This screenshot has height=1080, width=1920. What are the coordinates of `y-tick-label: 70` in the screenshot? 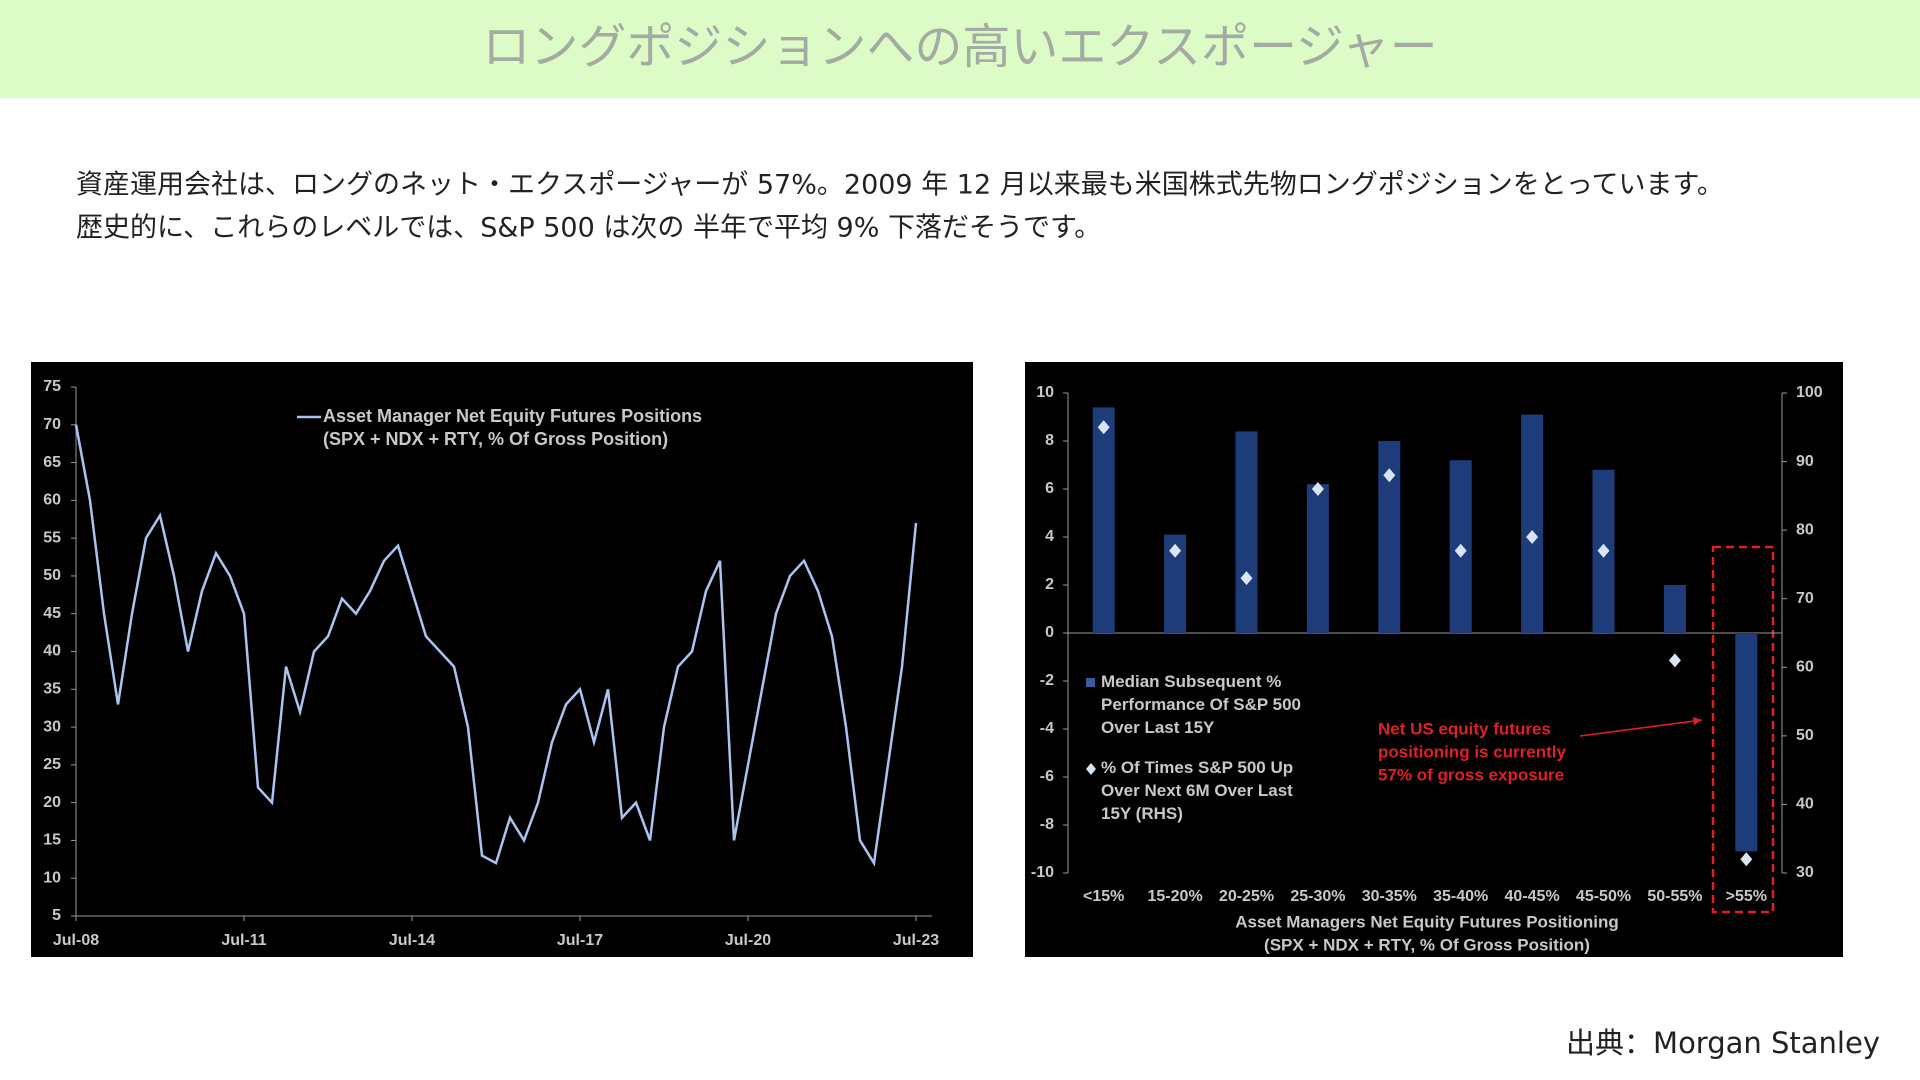 It's located at (52, 424).